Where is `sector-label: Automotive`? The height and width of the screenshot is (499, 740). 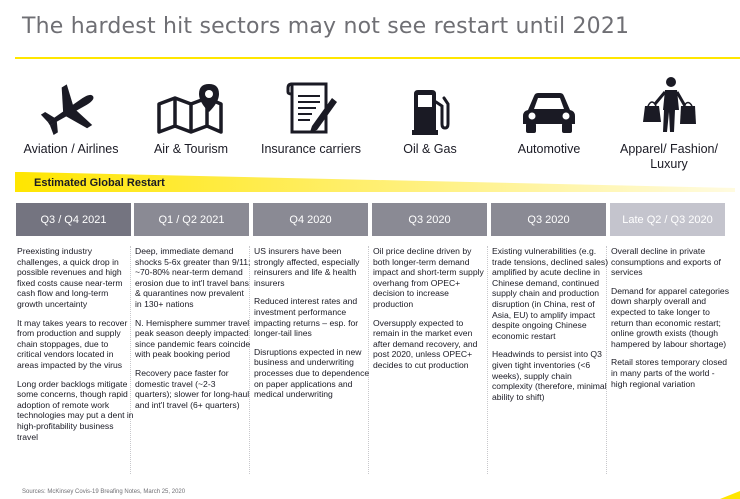 sector-label: Automotive is located at coordinates (549, 149).